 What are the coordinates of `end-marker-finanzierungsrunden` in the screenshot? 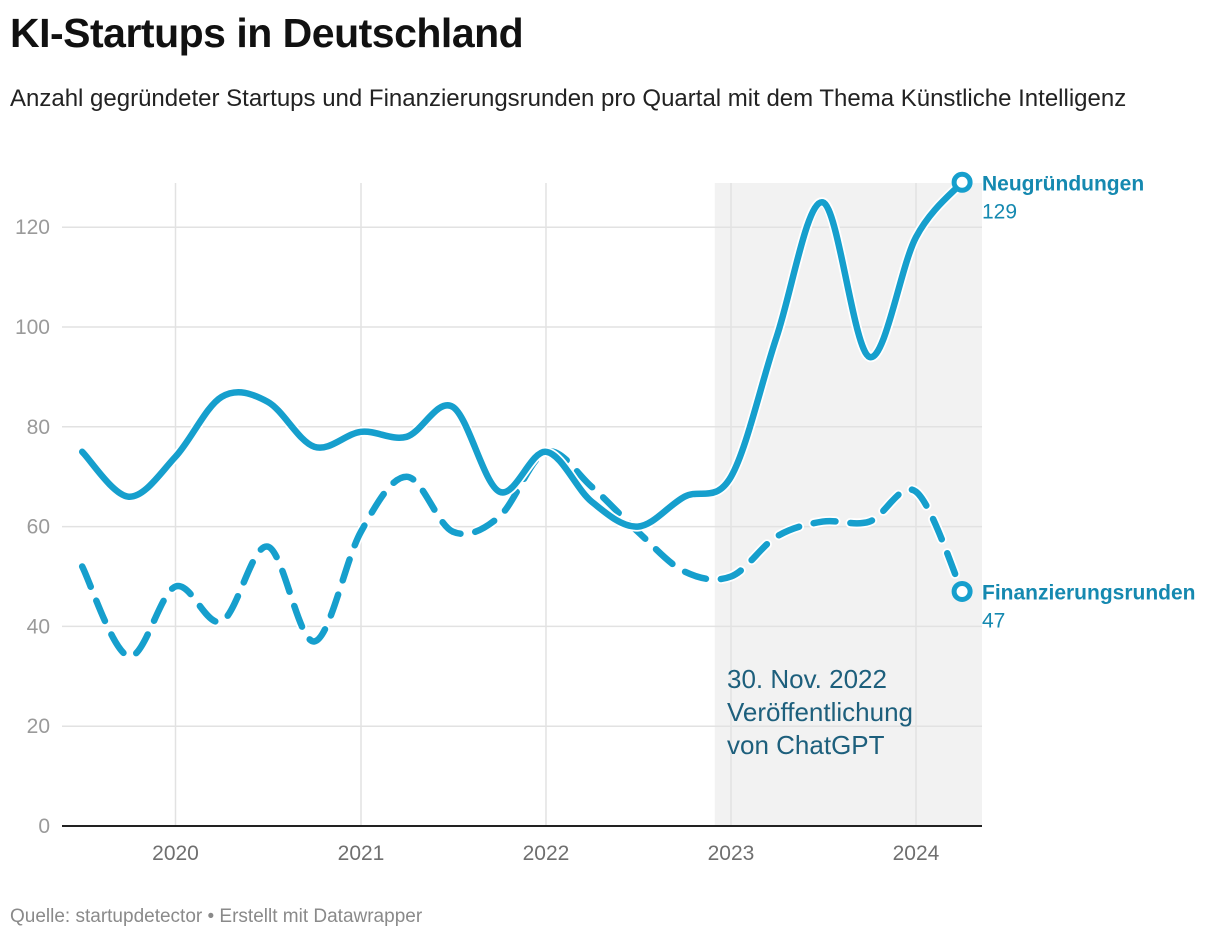 It's located at (962, 591).